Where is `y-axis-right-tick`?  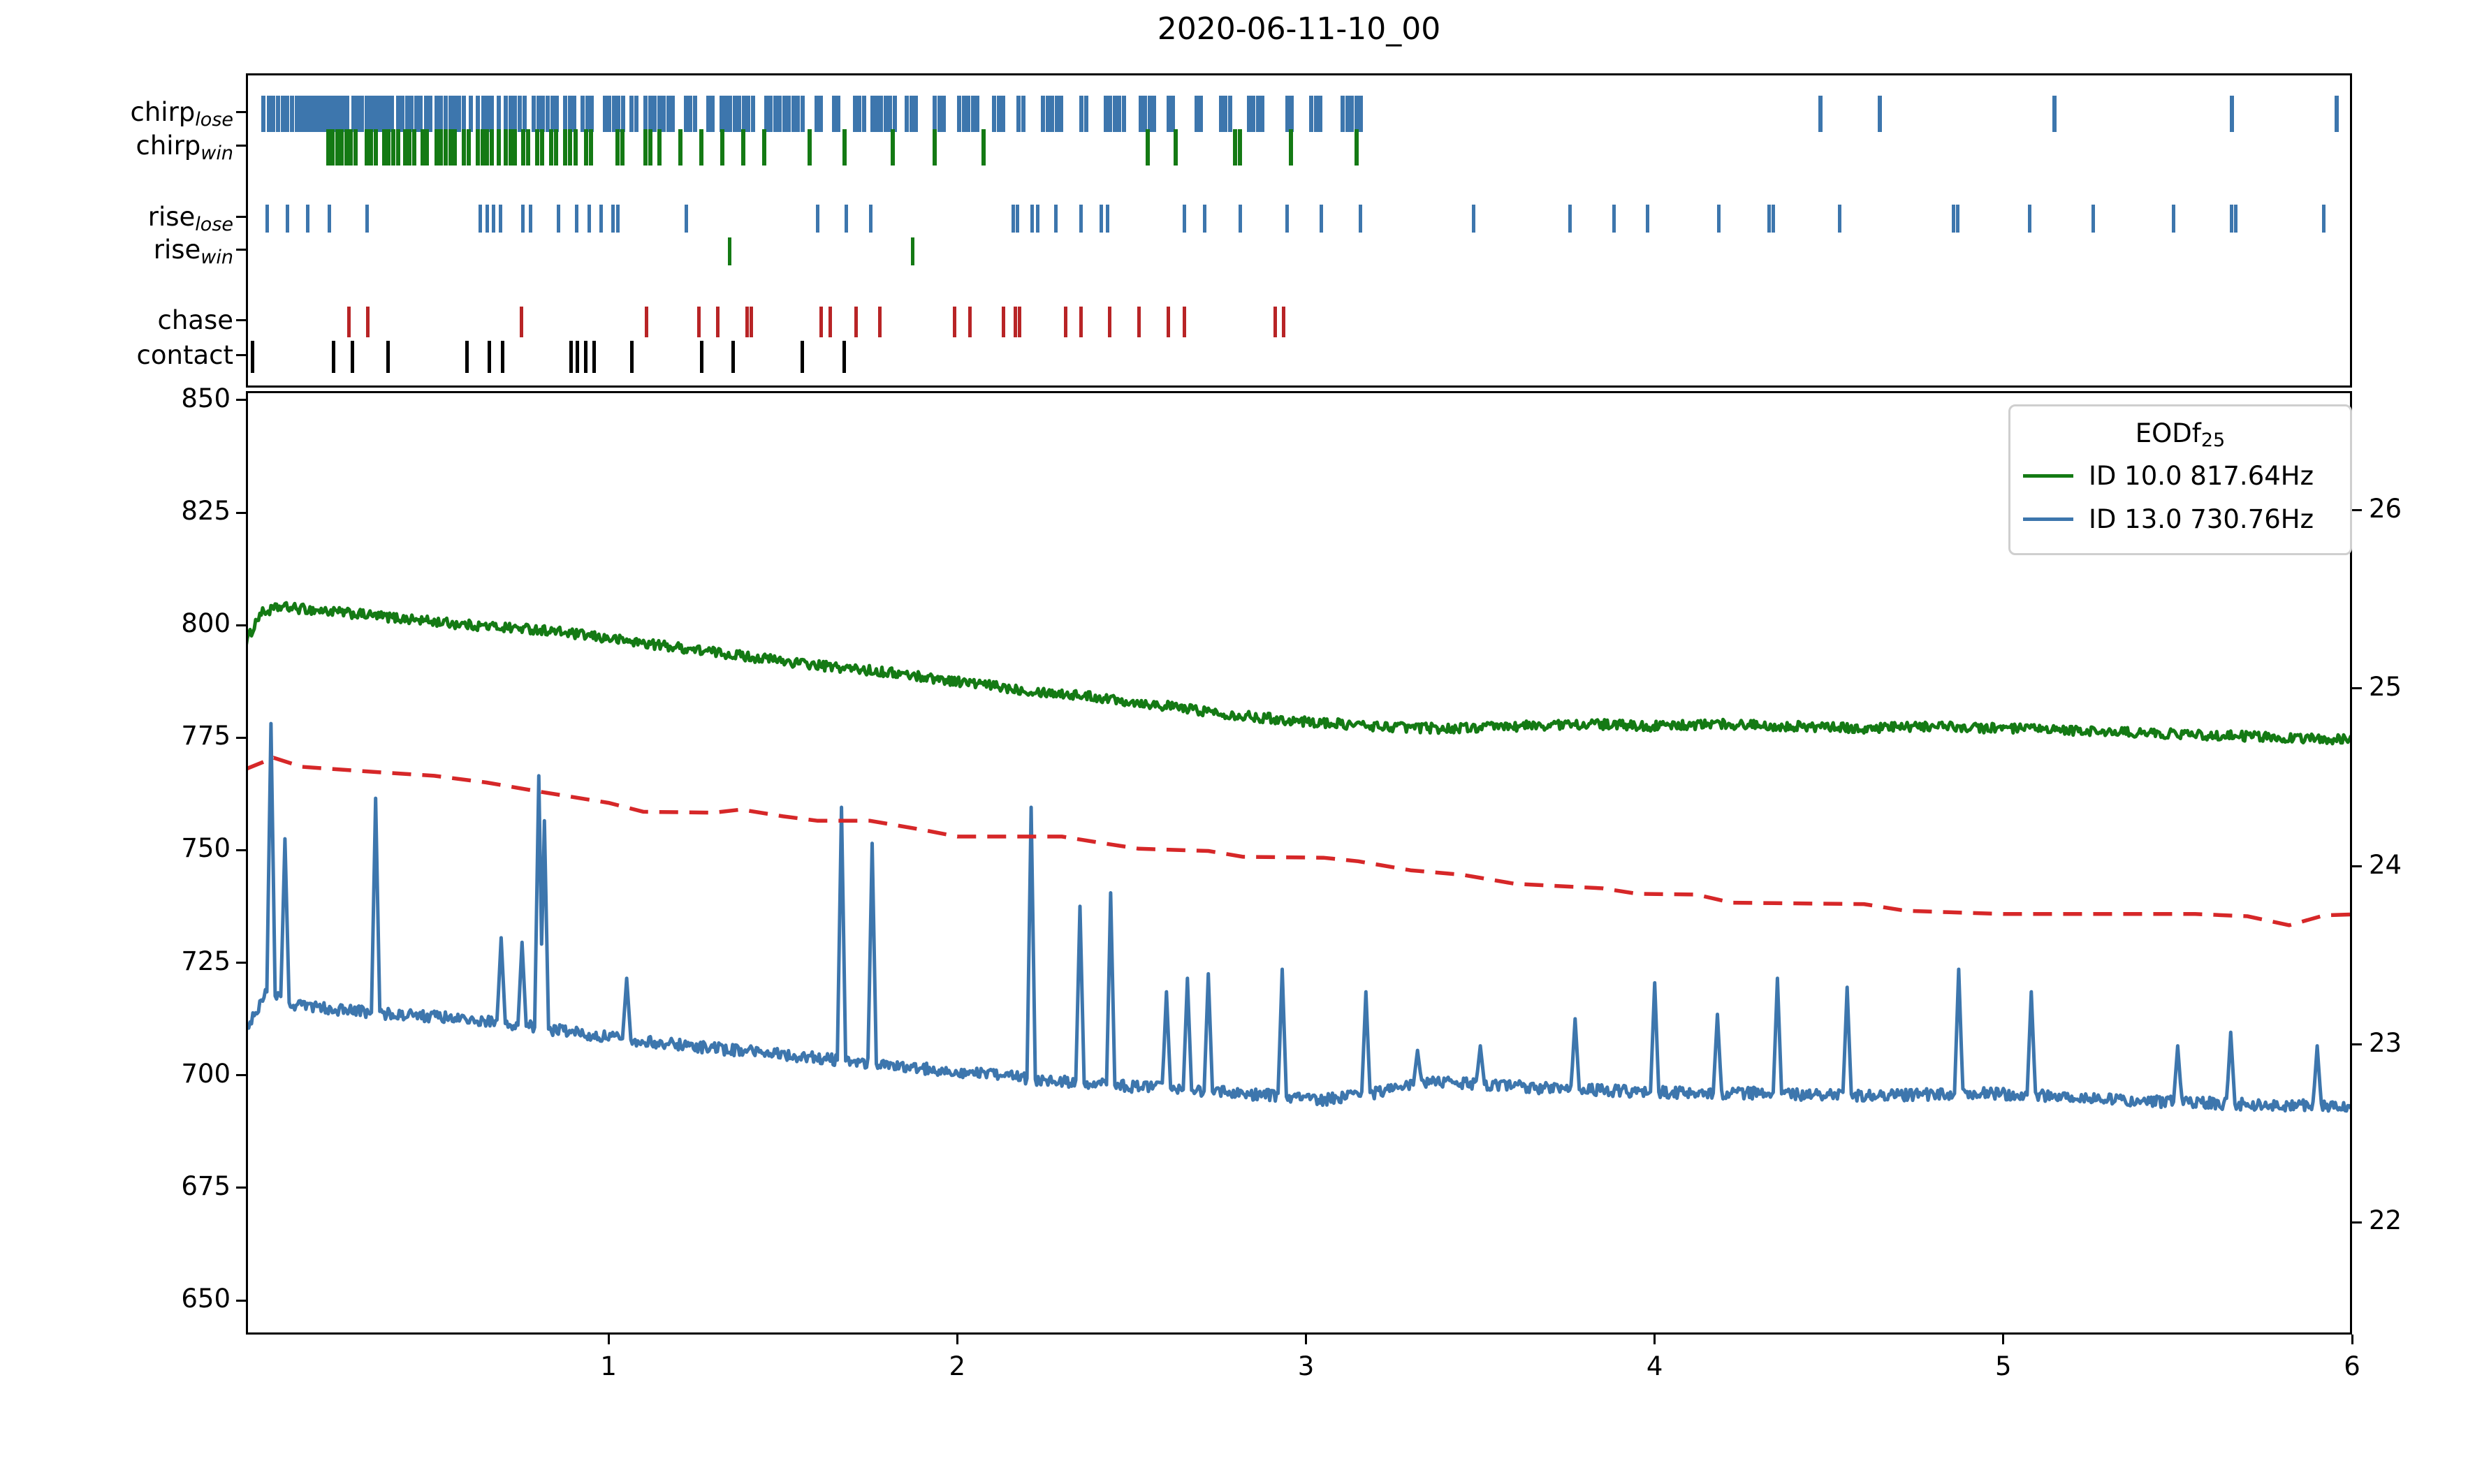 y-axis-right-tick is located at coordinates (2357, 1222).